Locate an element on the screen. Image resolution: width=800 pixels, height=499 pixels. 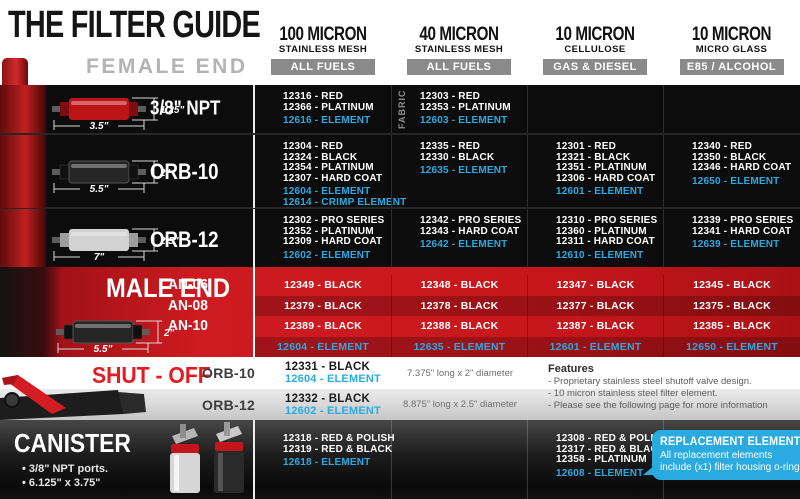
part-number: 12385 - BLACK is located at coordinates (732, 326).